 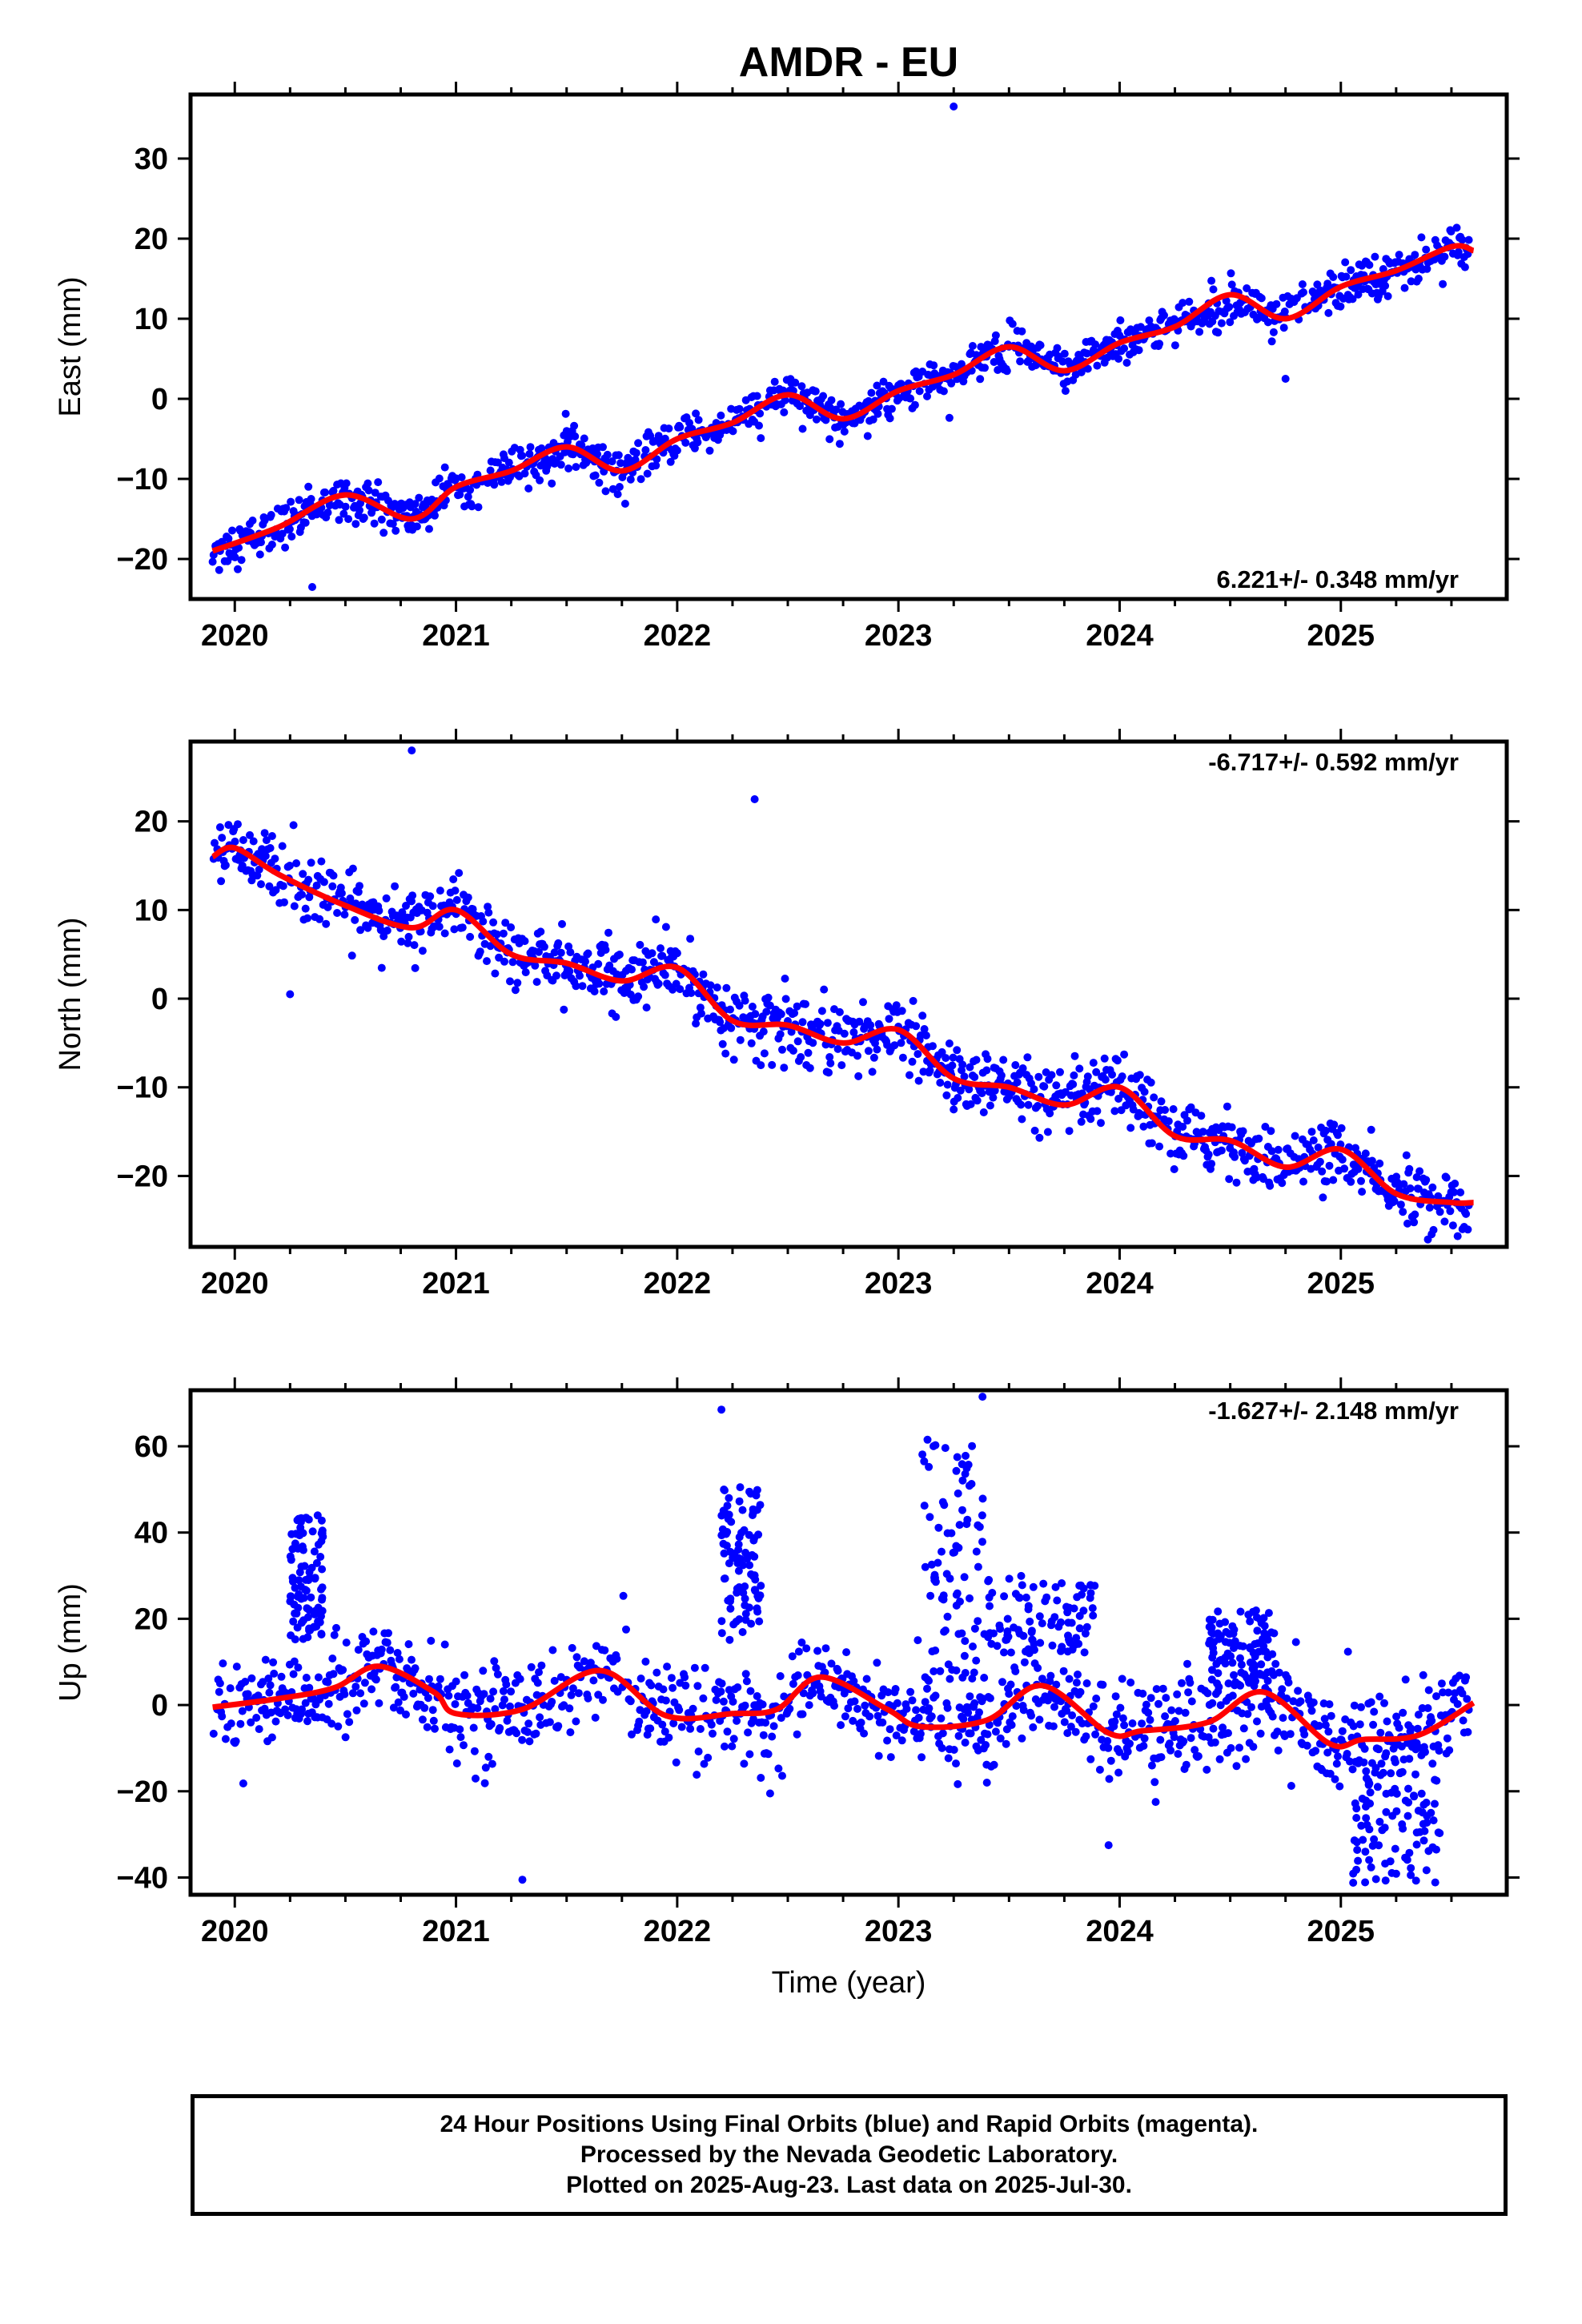 I want to click on y-tick-label: −40, so click(x=142, y=1878).